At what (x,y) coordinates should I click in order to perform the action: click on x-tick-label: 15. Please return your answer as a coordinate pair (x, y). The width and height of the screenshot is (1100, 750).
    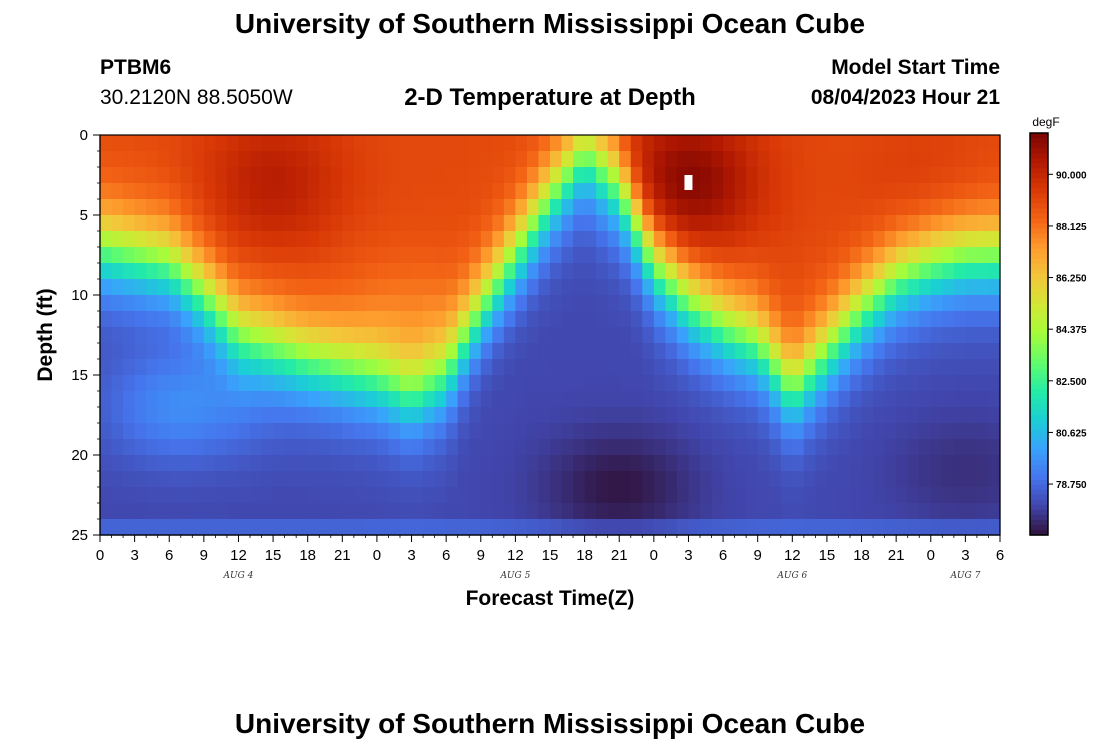
    Looking at the image, I should click on (550, 555).